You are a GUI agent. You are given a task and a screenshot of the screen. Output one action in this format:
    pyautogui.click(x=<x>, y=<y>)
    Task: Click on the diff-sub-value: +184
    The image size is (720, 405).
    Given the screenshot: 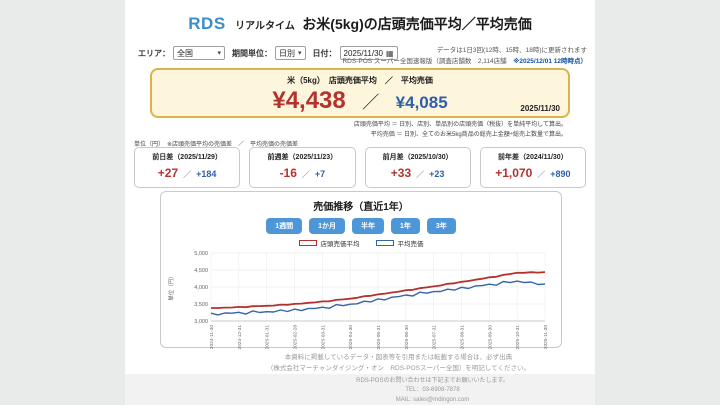 What is the action you would take?
    pyautogui.click(x=206, y=174)
    